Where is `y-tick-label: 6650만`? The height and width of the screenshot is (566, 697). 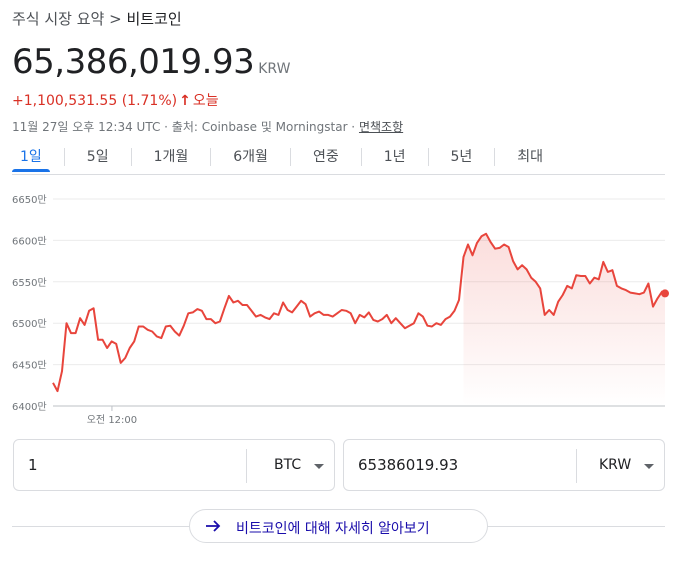
y-tick-label: 6650만 is located at coordinates (29, 200).